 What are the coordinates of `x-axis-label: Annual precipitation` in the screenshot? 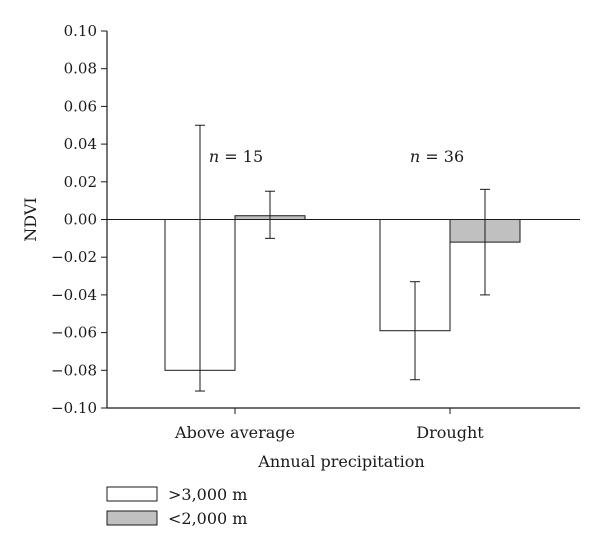 It's located at (340, 461).